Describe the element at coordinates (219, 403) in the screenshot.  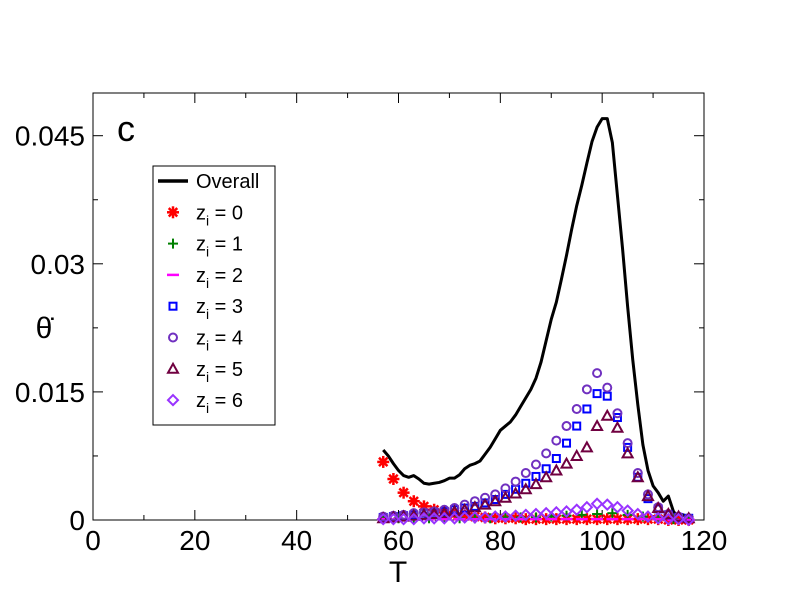
I see `legend-label: zi = 6` at that location.